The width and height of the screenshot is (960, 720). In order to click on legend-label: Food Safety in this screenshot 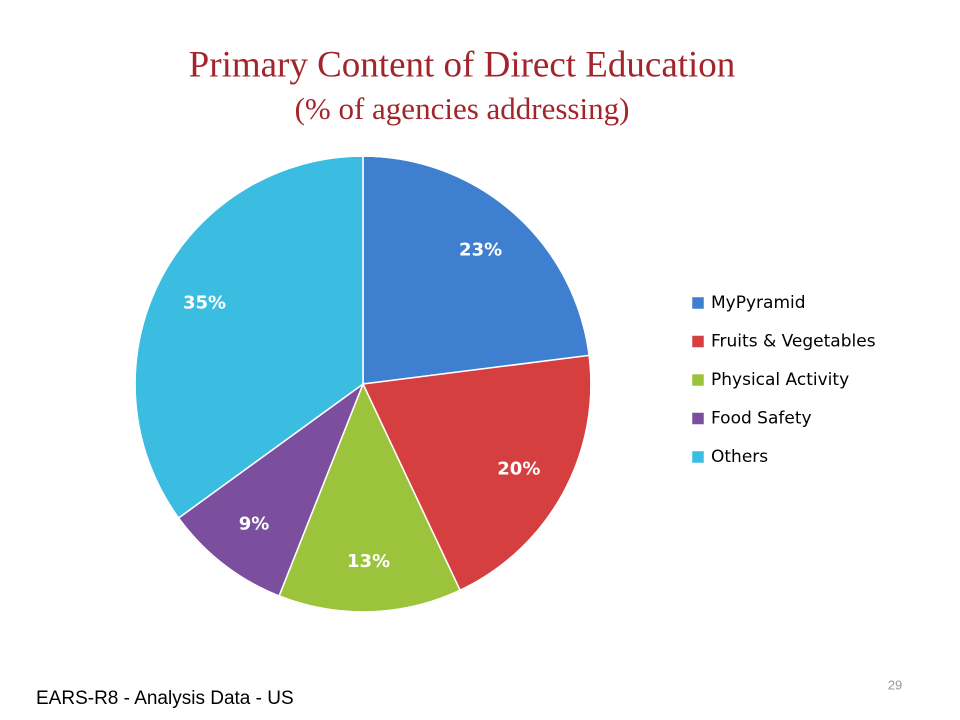, I will do `click(761, 419)`.